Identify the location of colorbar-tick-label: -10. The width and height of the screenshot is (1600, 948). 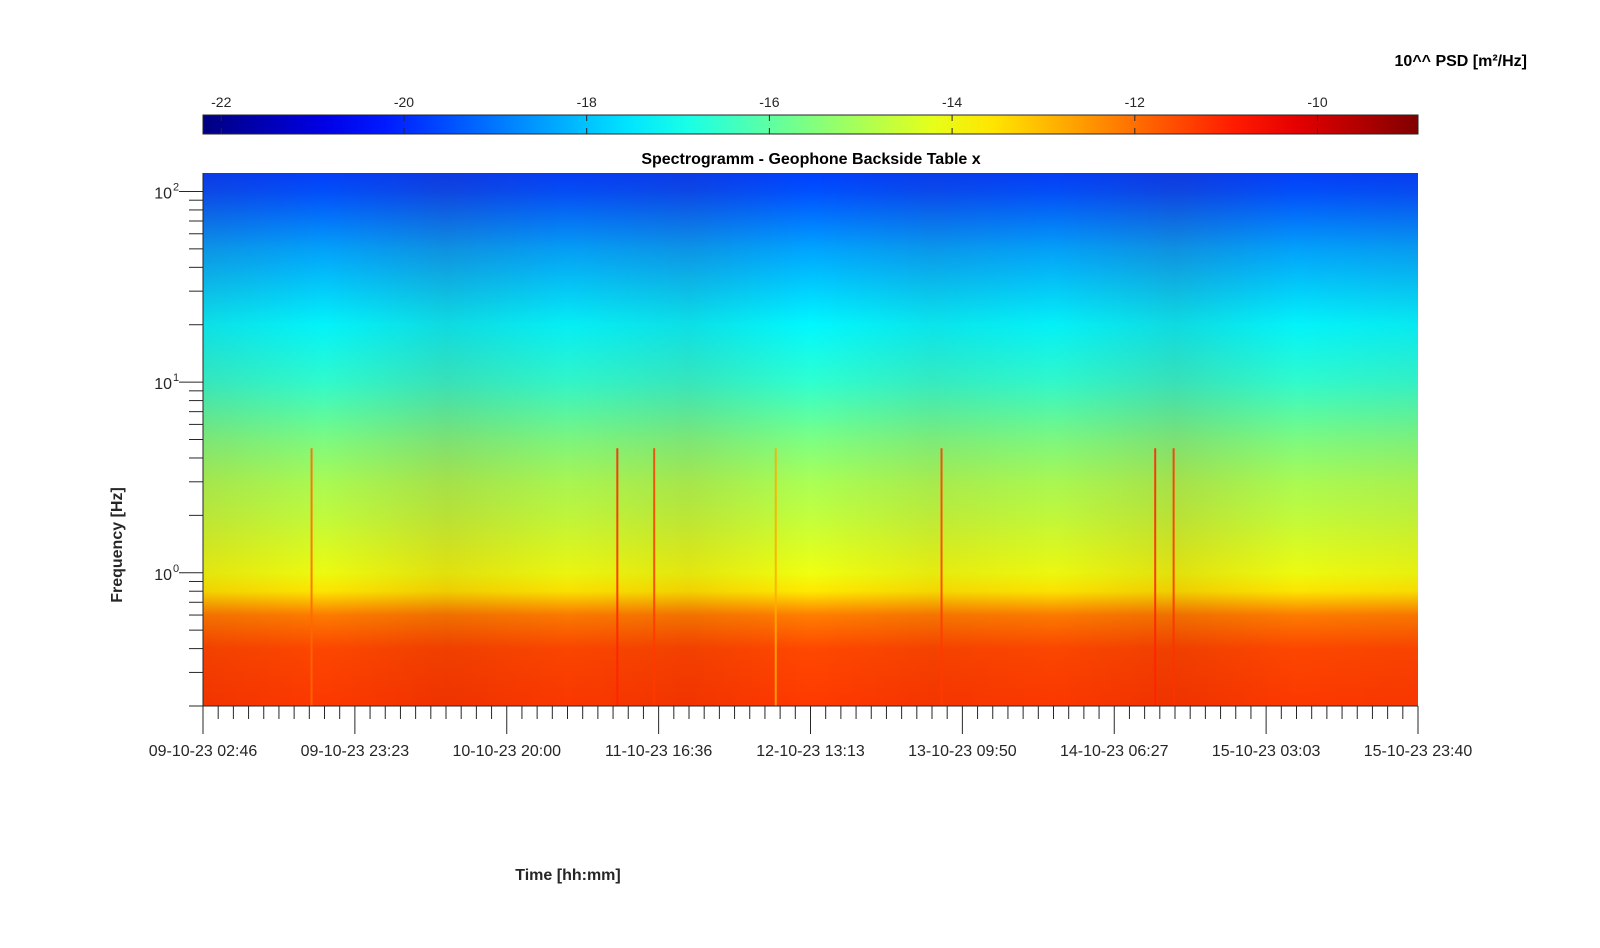
(1317, 102).